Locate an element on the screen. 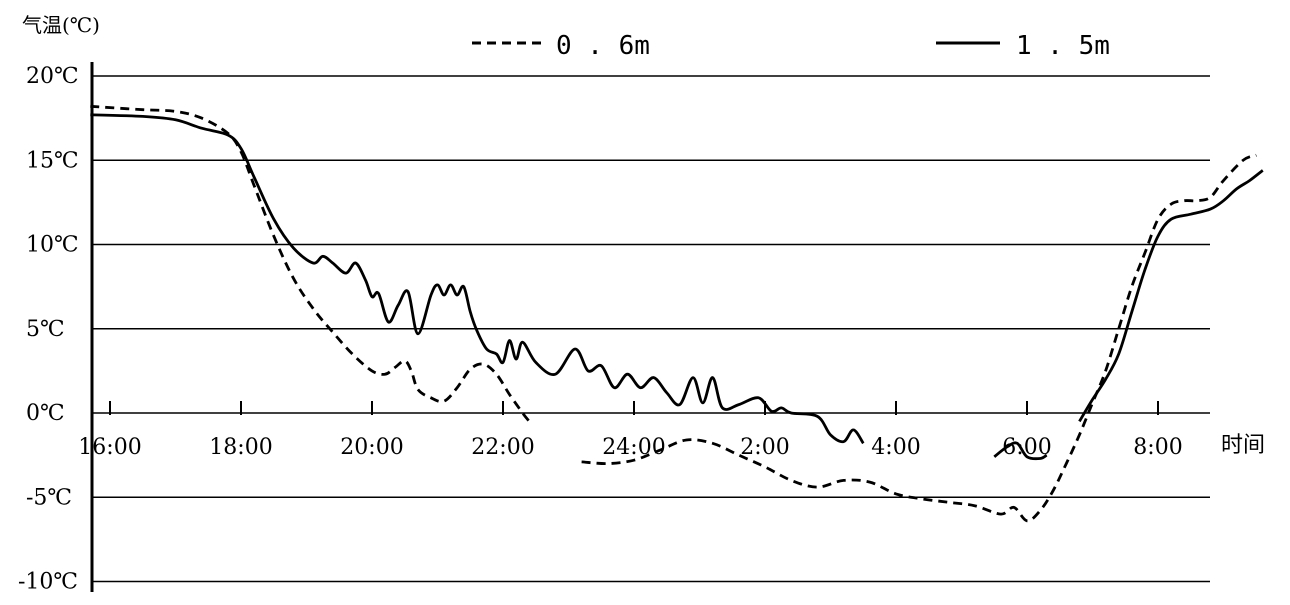 Image resolution: width=1290 pixels, height=605 pixels. legend: 0 . 6m 1 . 5m is located at coordinates (791, 46).